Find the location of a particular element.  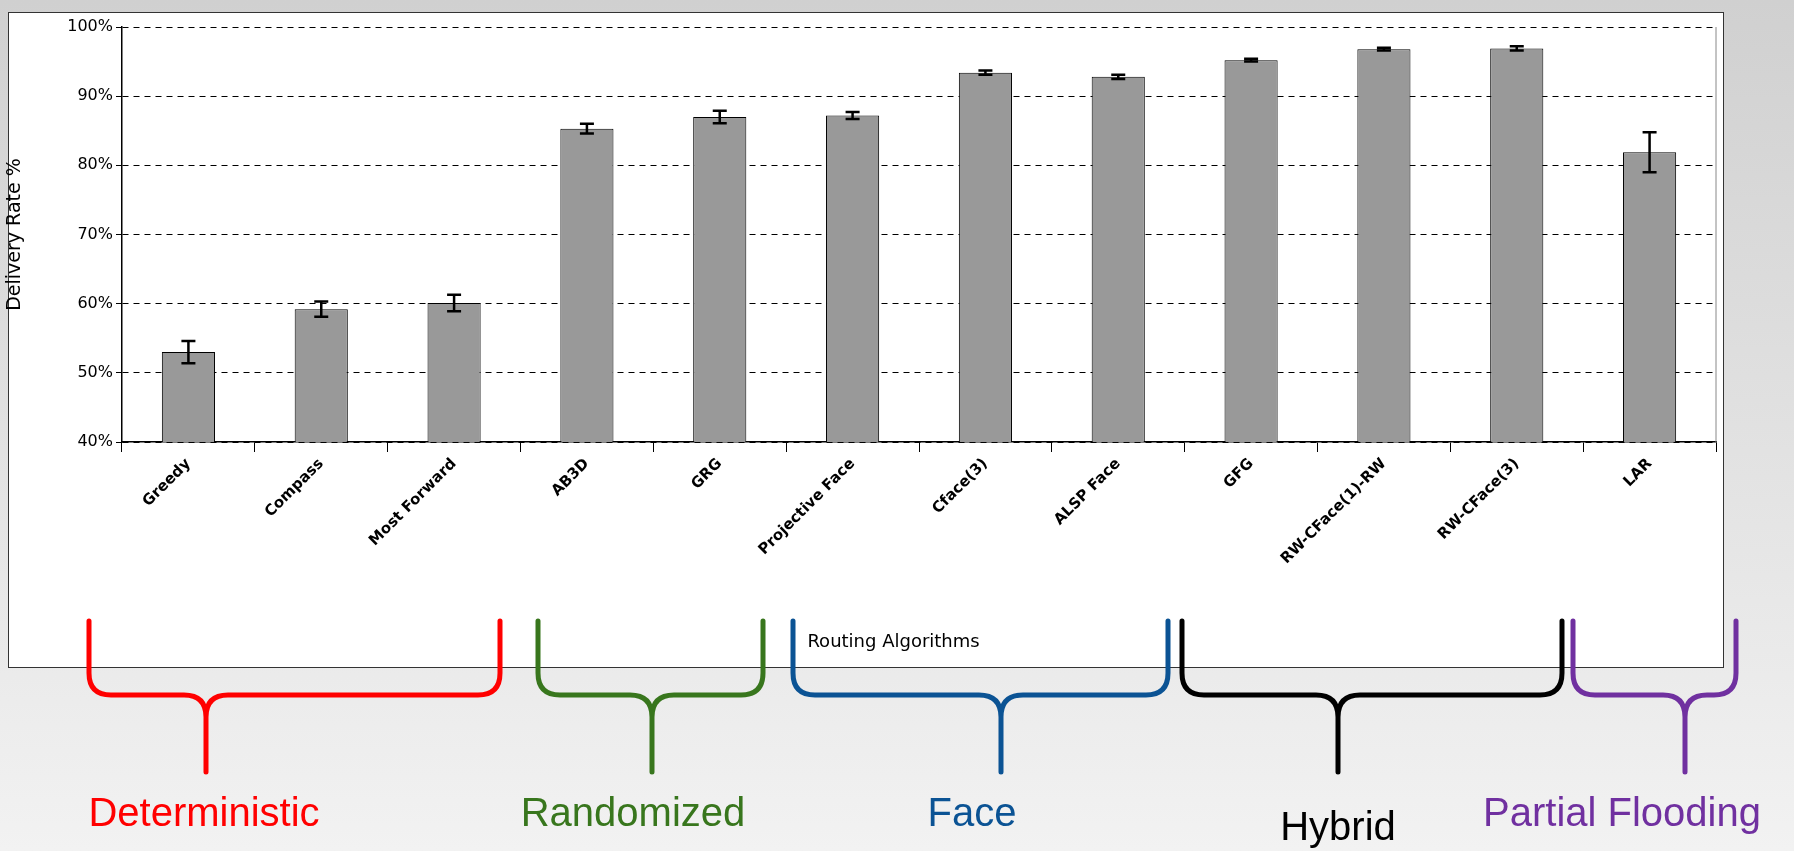

text: Face is located at coordinates (972, 812).